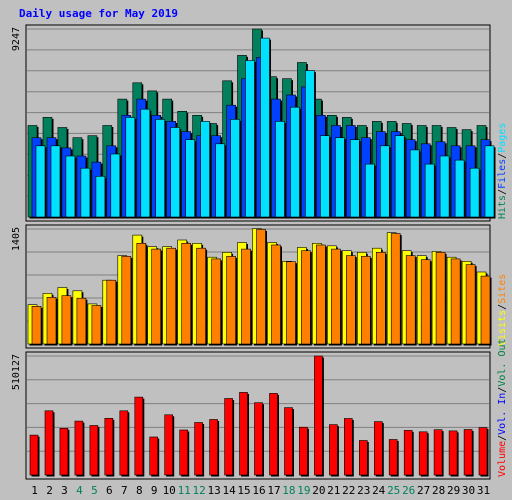  What do you see at coordinates (34, 490) in the screenshot?
I see `day-label-1: 1` at bounding box center [34, 490].